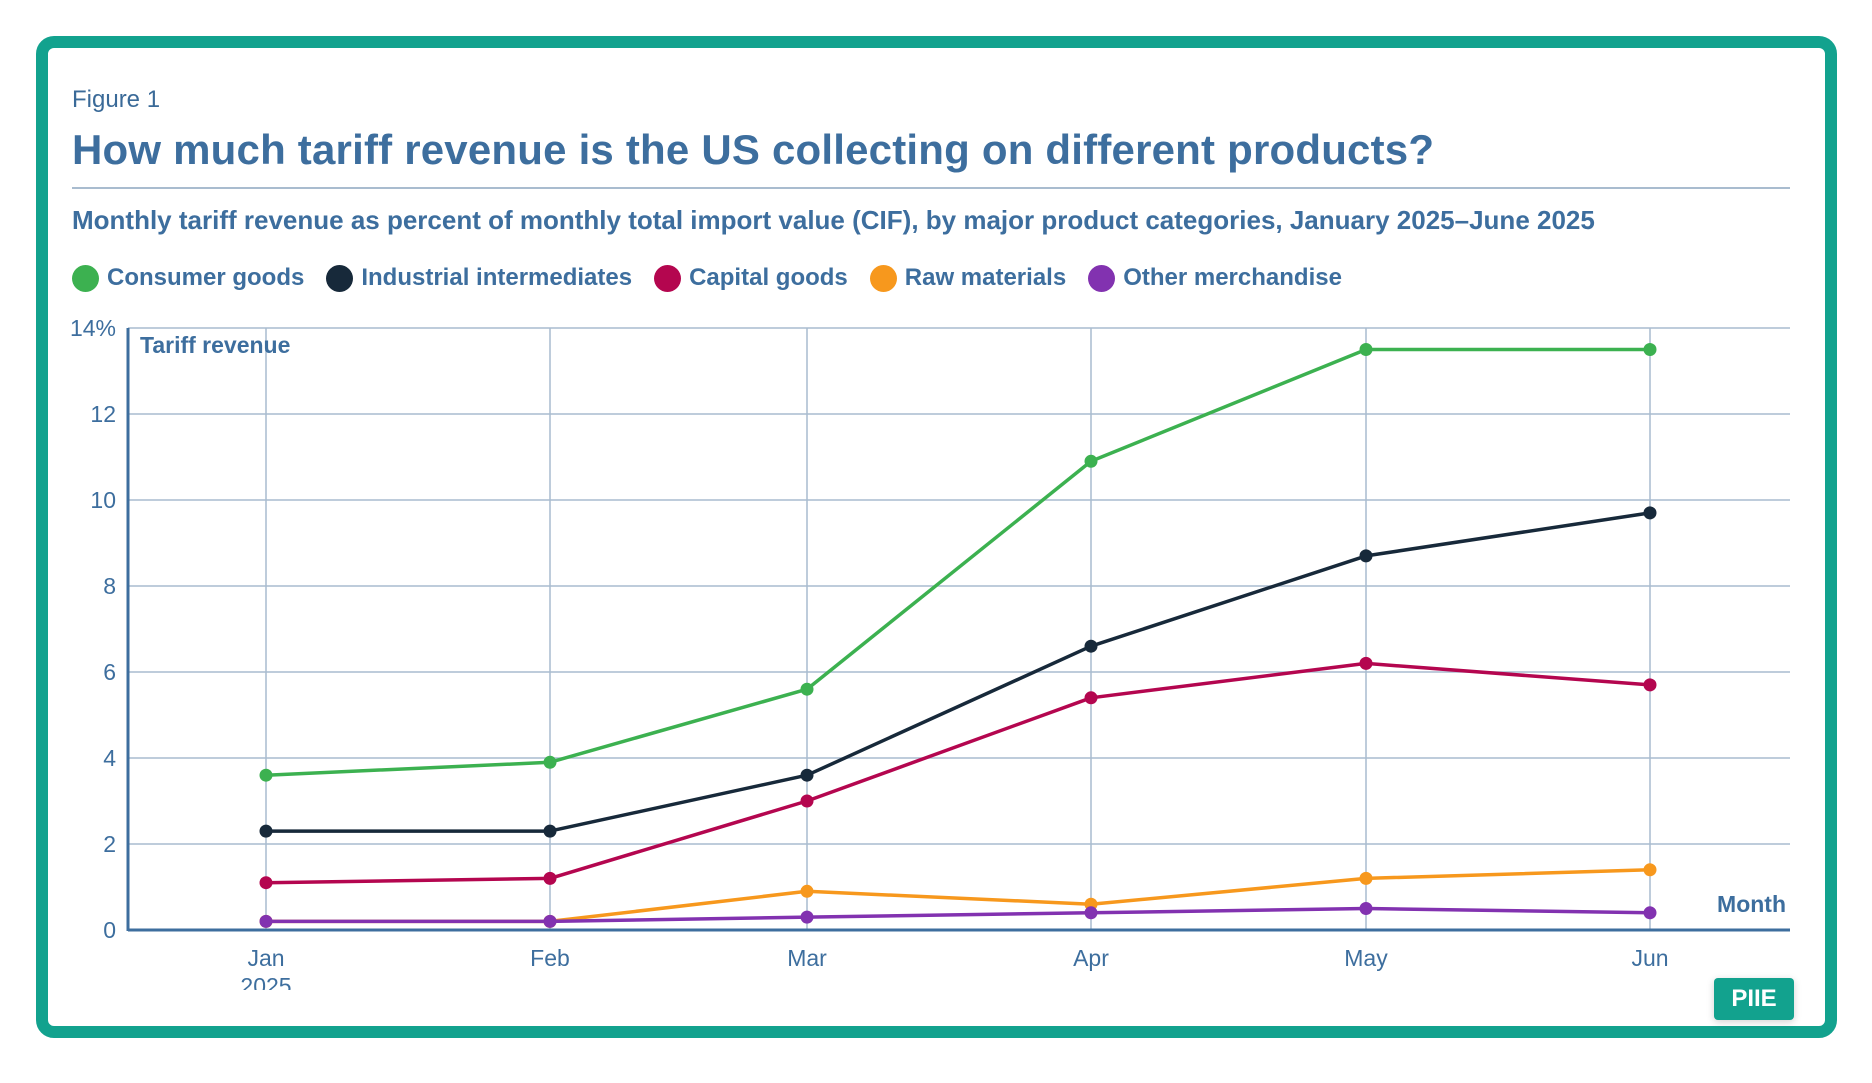 This screenshot has width=1872, height=1083. I want to click on x-axis-title: Month, so click(1751, 904).